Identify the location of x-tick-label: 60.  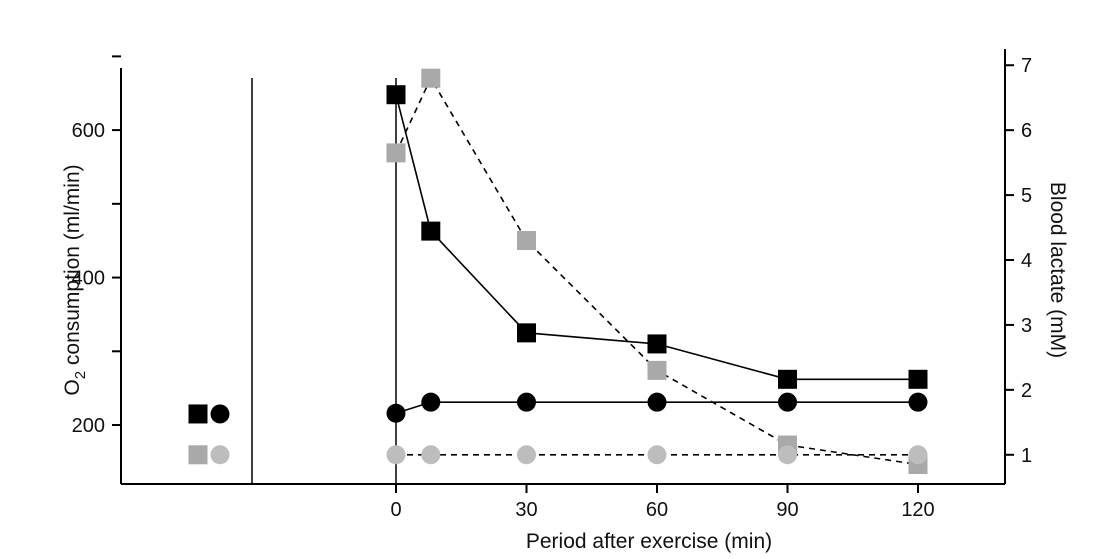
(657, 510).